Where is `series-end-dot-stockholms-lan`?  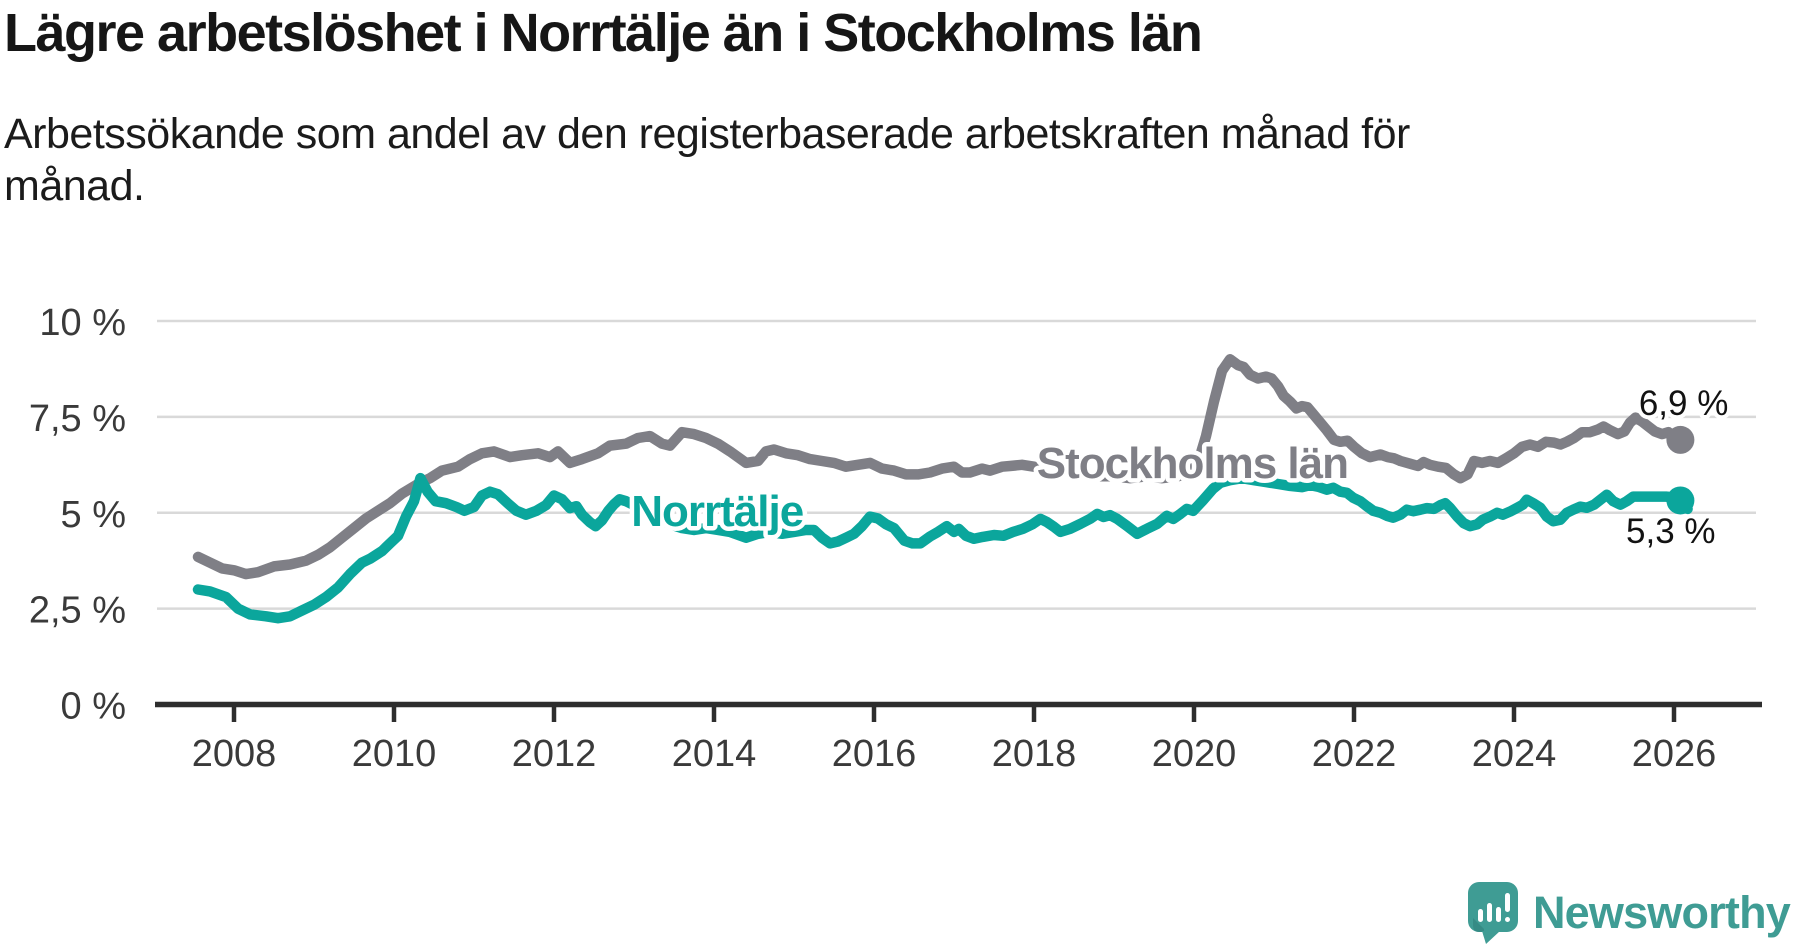
series-end-dot-stockholms-lan is located at coordinates (1680, 439).